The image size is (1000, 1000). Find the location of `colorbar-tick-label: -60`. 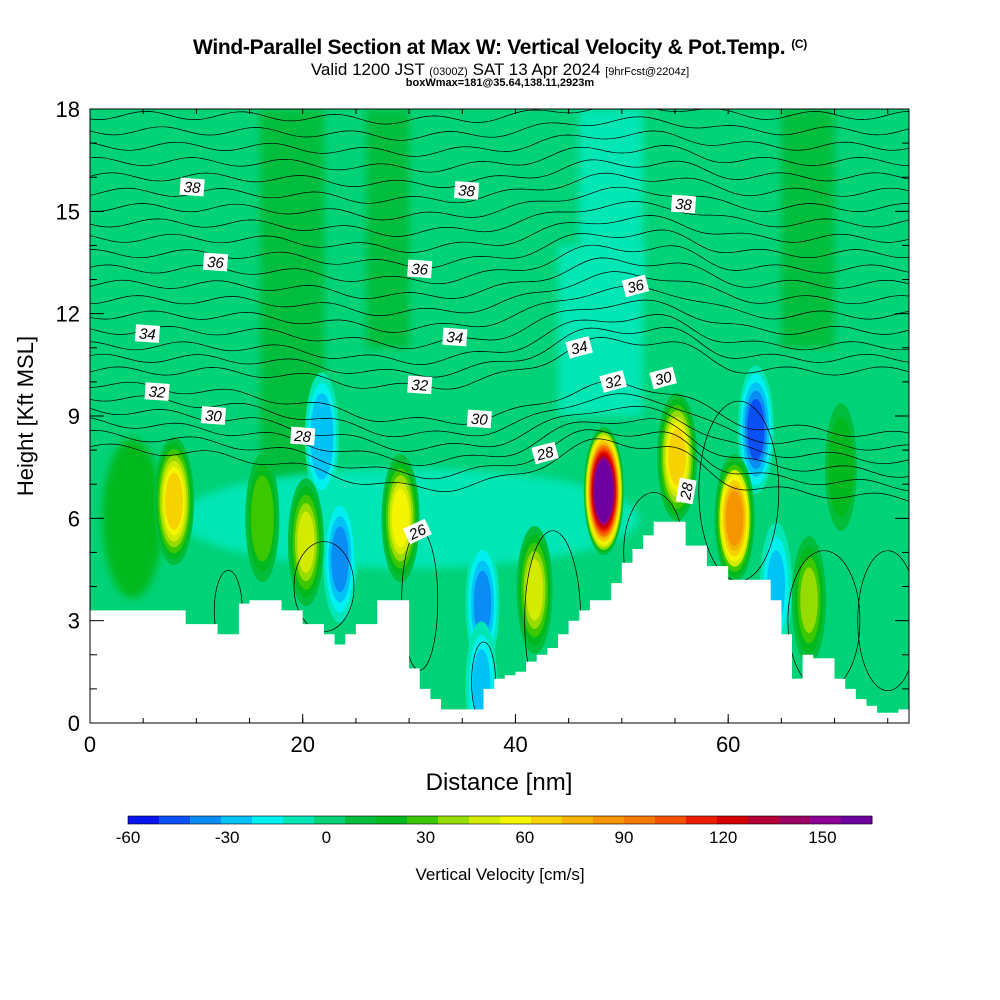

colorbar-tick-label: -60 is located at coordinates (128, 837).